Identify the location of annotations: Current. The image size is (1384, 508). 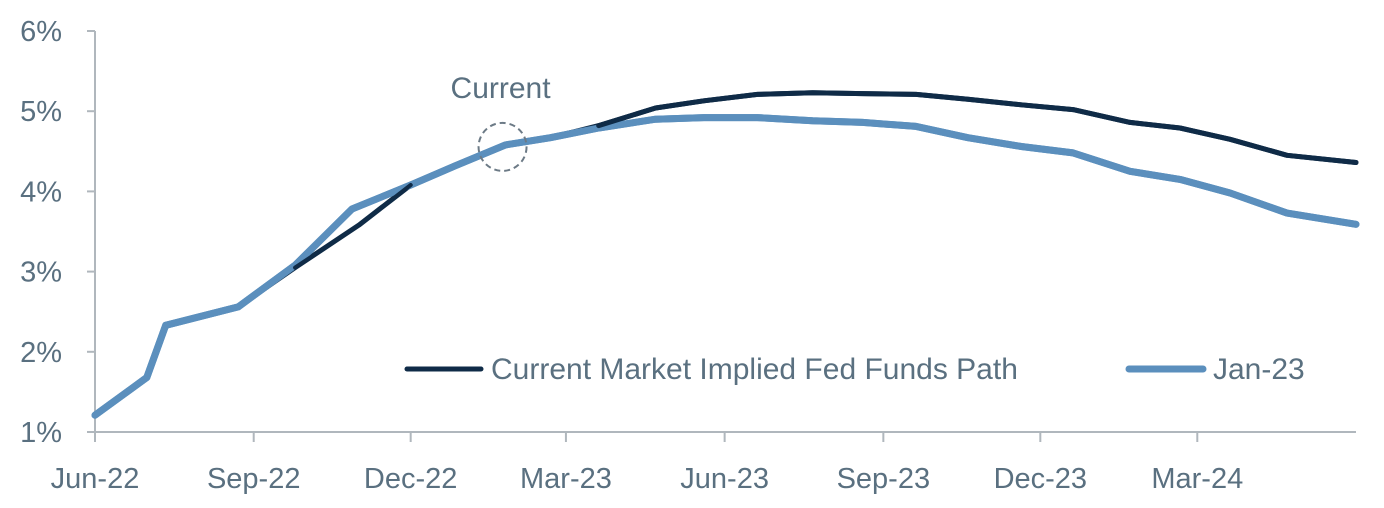
(501, 122).